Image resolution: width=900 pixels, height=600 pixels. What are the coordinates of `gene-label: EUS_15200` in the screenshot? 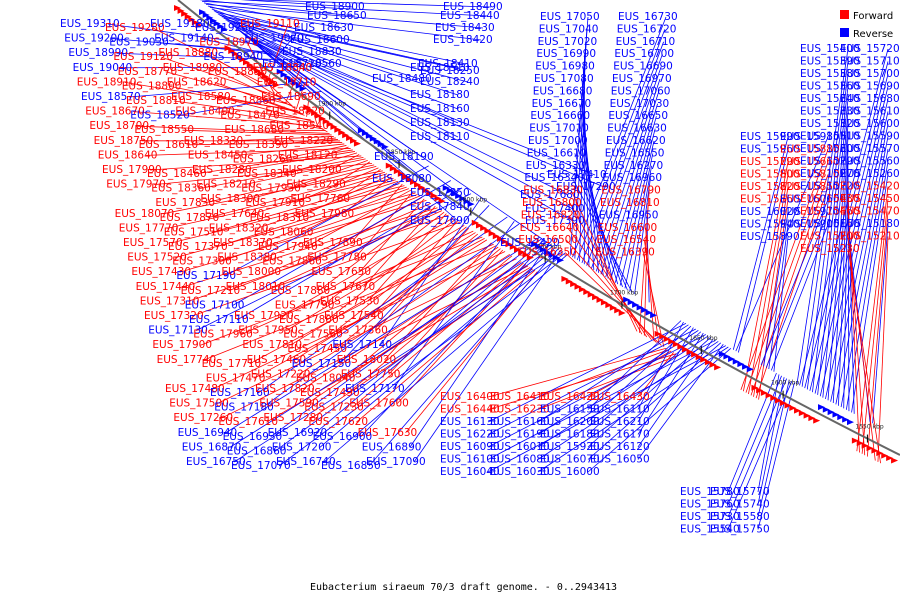 It's located at (830, 237).